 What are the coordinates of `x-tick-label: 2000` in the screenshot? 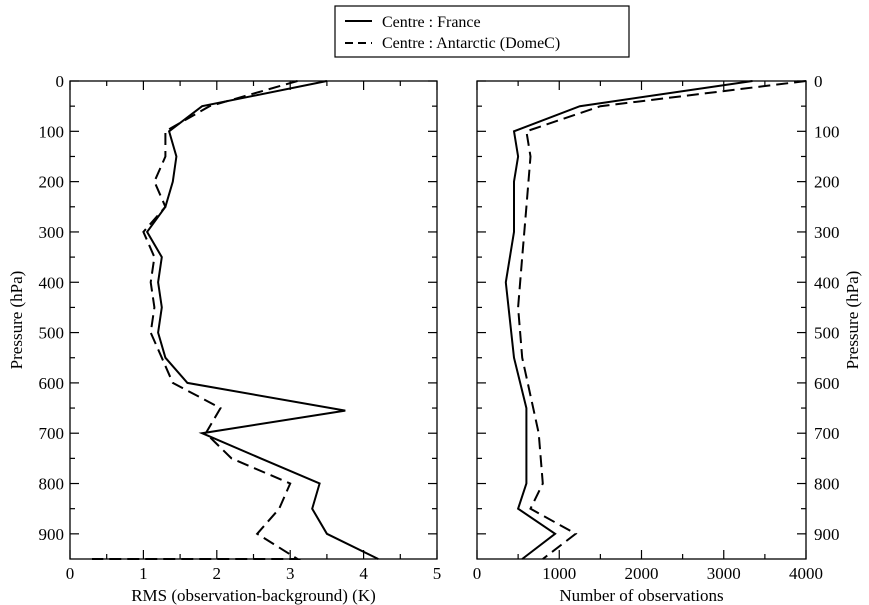 It's located at (642, 573).